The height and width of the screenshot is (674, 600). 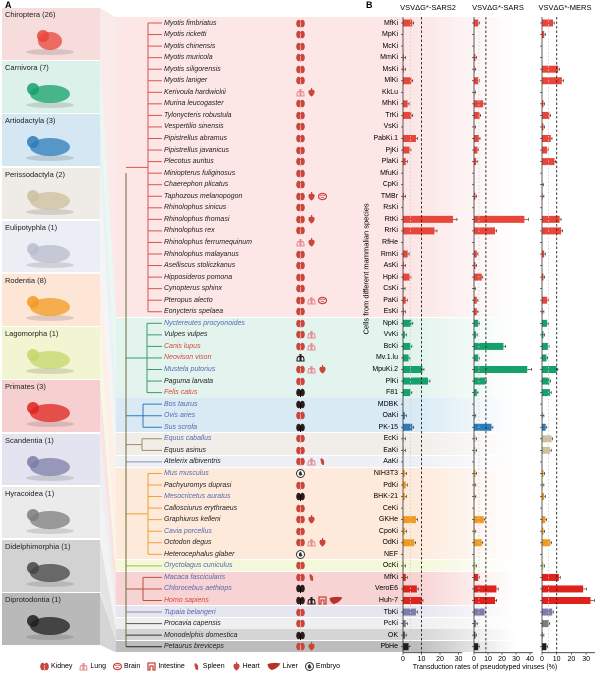 I want to click on order-box-hyrax: Hyracoidea (1), so click(x=51, y=512).